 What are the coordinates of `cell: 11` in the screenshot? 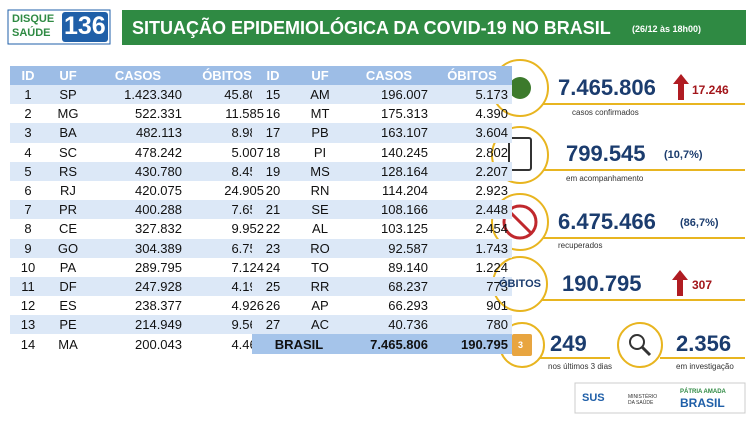 It's located at (28, 286).